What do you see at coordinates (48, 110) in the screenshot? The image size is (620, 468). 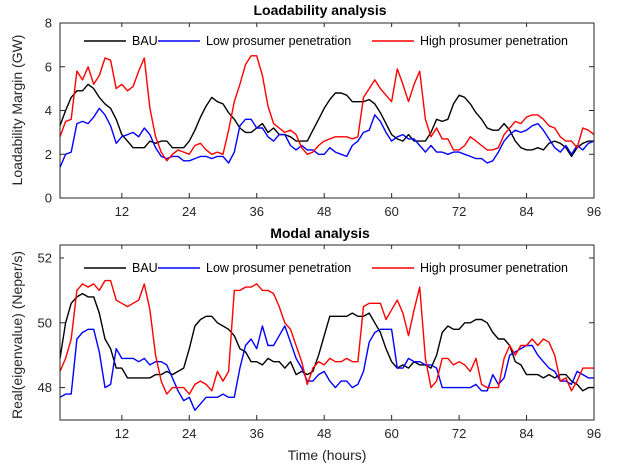 I see `y-tick-label: 4` at bounding box center [48, 110].